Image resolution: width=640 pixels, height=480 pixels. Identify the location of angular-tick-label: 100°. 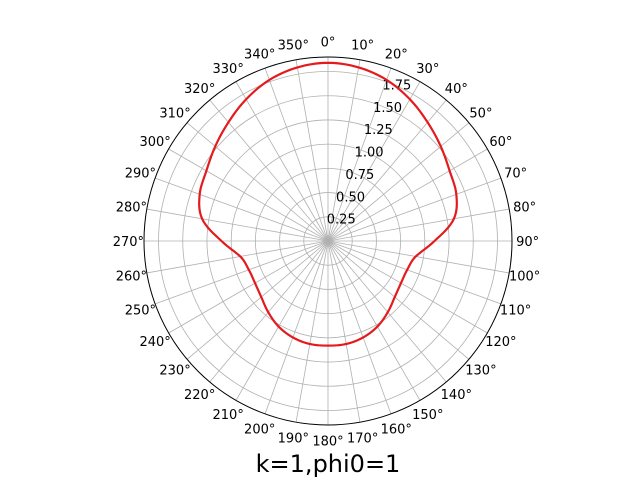
(524, 277).